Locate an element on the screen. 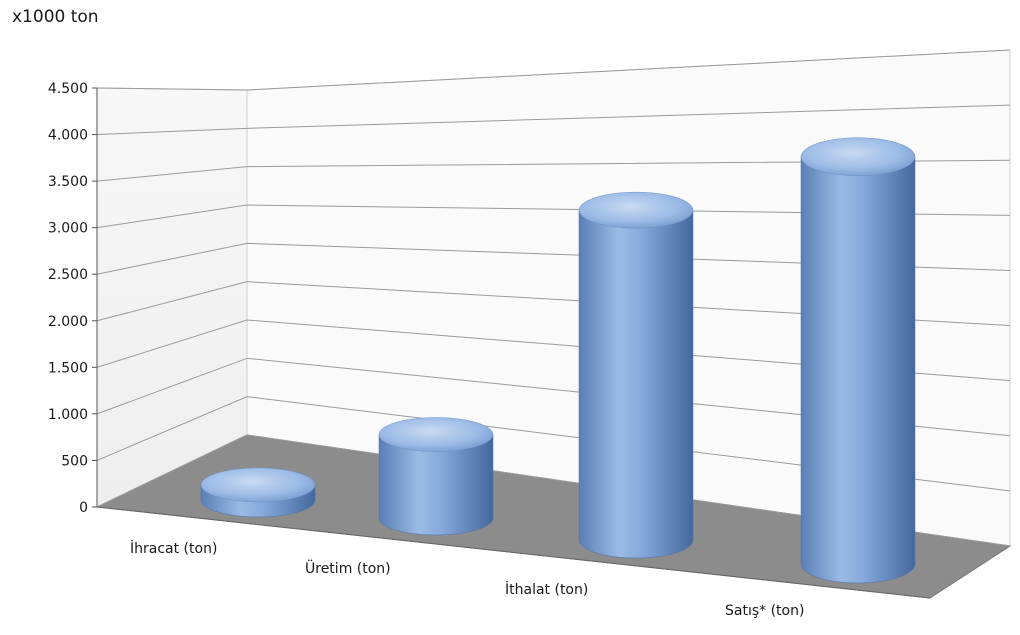 This screenshot has height=635, width=1020. y-tick-label: 500 is located at coordinates (74, 461).